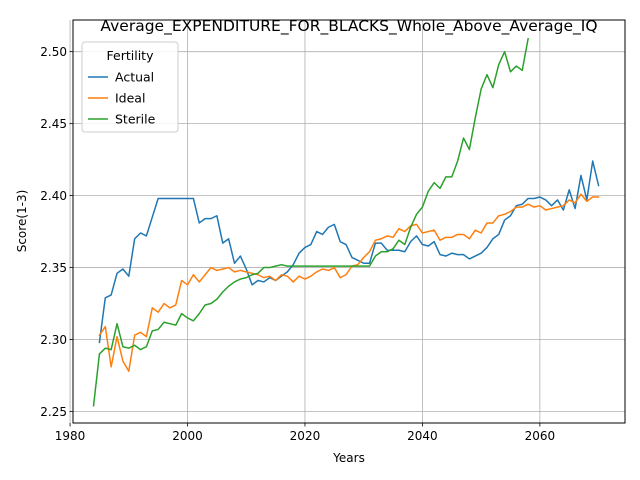 The image size is (640, 480). I want to click on legend: Fertility Actual Ideal Sterile, so click(130, 87).